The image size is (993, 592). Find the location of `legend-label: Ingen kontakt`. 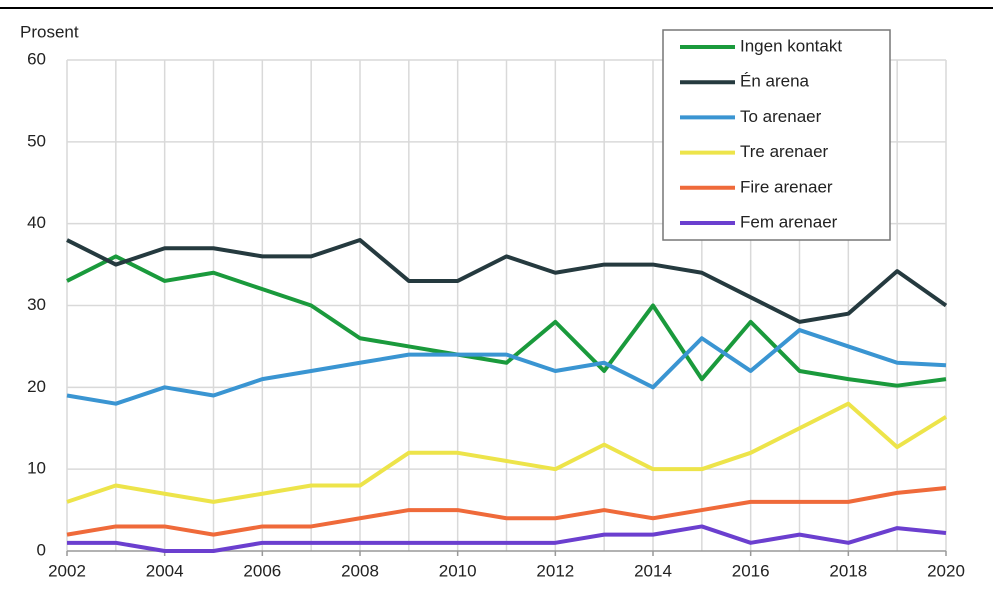

legend-label: Ingen kontakt is located at coordinates (791, 45).